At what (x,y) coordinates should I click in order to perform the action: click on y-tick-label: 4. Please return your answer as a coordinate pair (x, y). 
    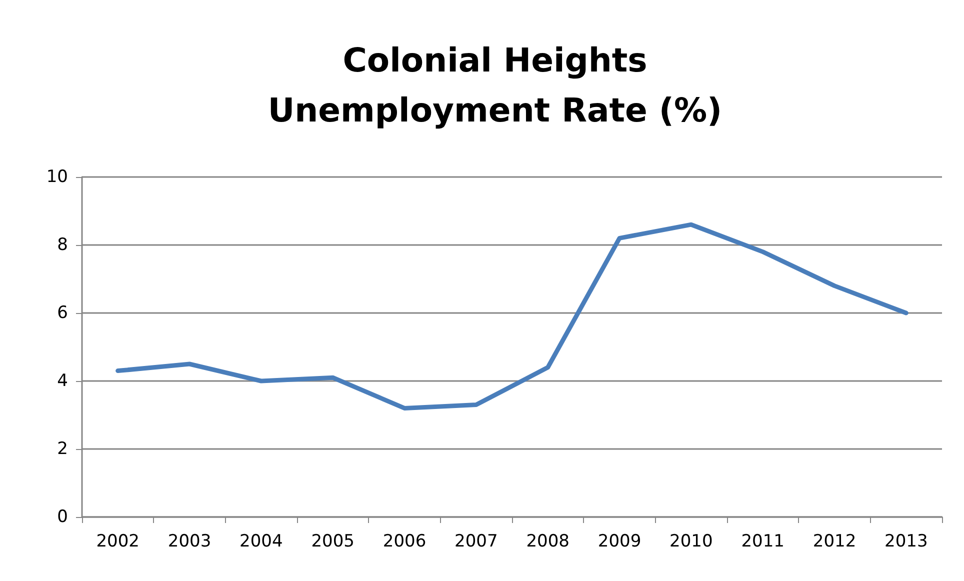
    Looking at the image, I should click on (62, 381).